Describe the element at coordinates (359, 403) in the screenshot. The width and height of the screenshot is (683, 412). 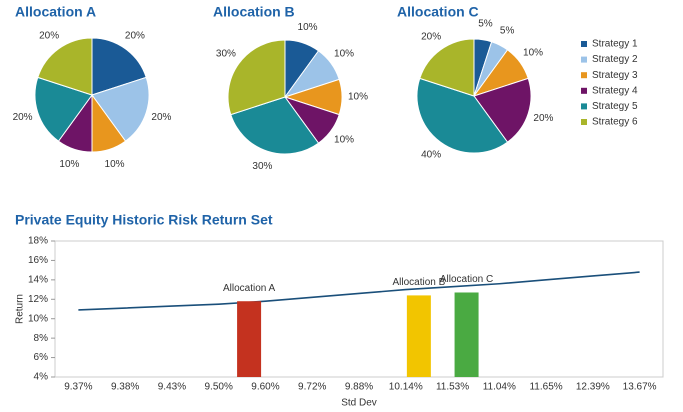
I see `x-axis-label: Std Dev` at that location.